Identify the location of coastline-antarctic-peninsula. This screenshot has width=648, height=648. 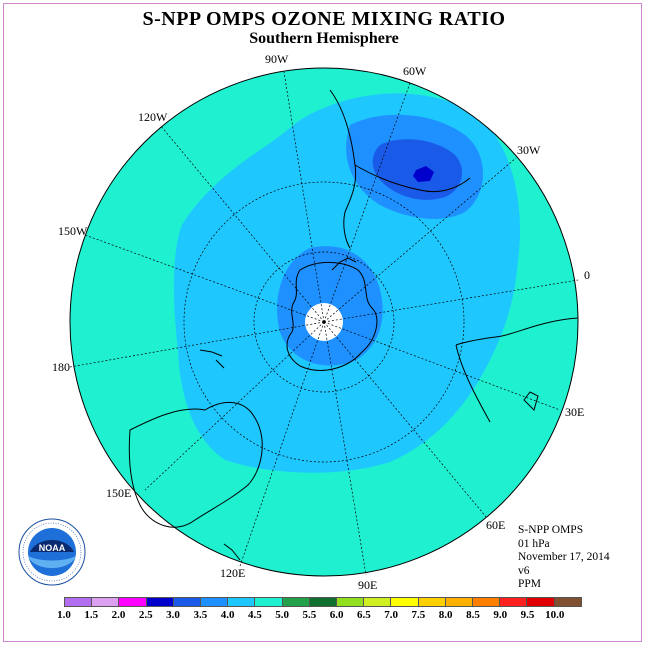
(344, 264).